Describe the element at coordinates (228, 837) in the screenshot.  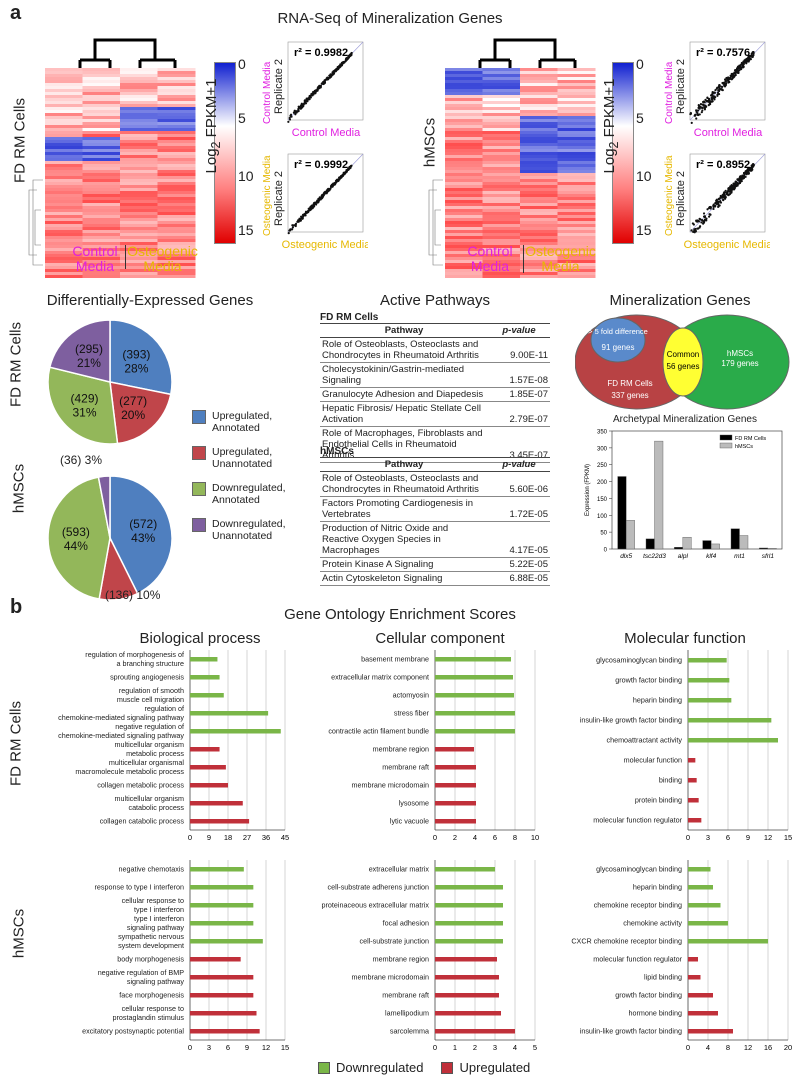
I see `go-xtick: 18` at that location.